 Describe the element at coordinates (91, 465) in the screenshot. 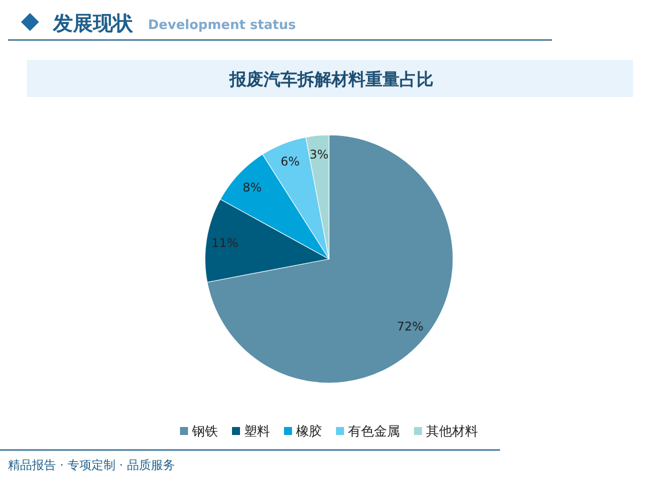

I see `text: 精品报告 · 专项定制 · 品质服务` at that location.